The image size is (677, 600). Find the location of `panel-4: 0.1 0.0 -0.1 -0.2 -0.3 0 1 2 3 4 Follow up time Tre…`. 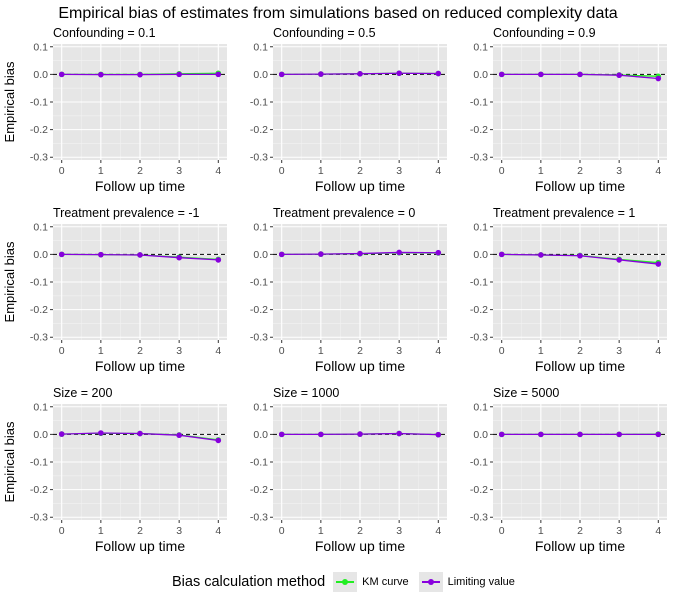

panel-4: 0.1 0.0 -0.1 -0.2 -0.3 0 1 2 3 4 Follow up time Tre… is located at coordinates (128, 290).